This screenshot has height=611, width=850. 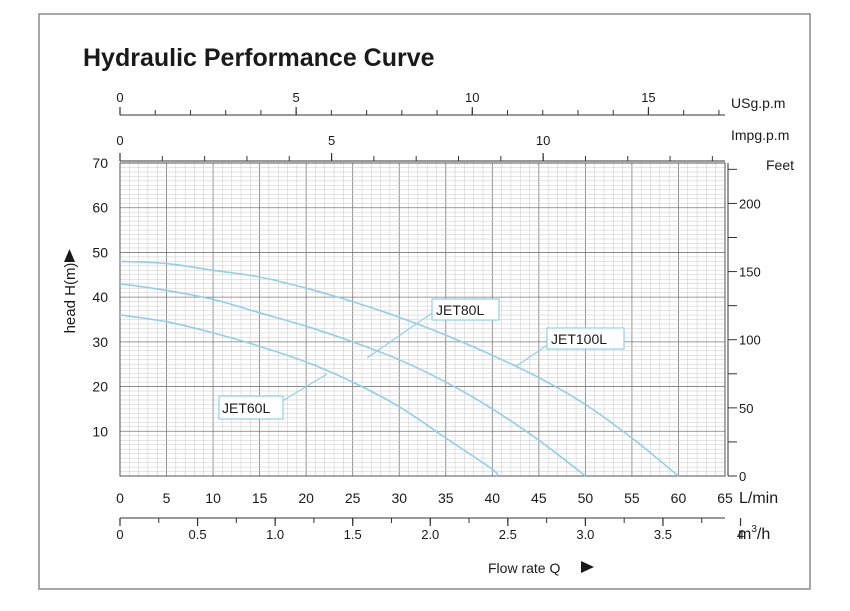 What do you see at coordinates (399, 335) in the screenshot?
I see `callout-line-jet80l` at bounding box center [399, 335].